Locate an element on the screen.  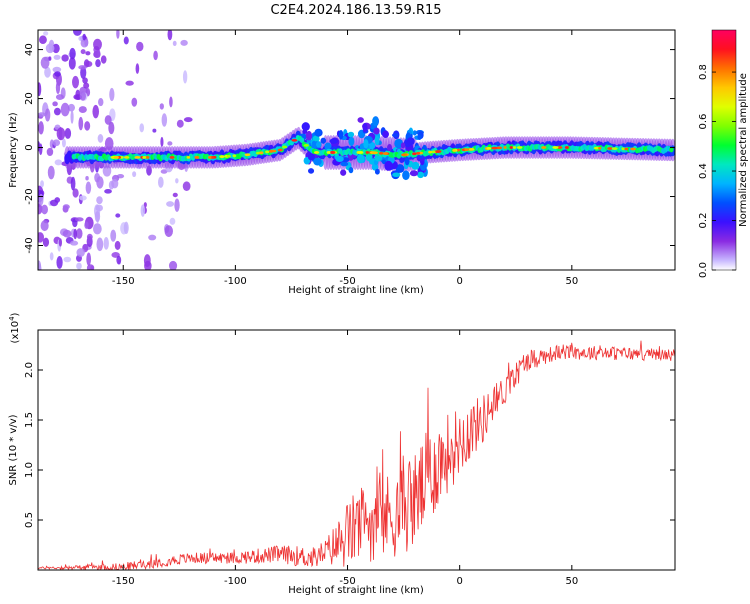
snr-y-tick-label: 1.0 is located at coordinates (29, 470).